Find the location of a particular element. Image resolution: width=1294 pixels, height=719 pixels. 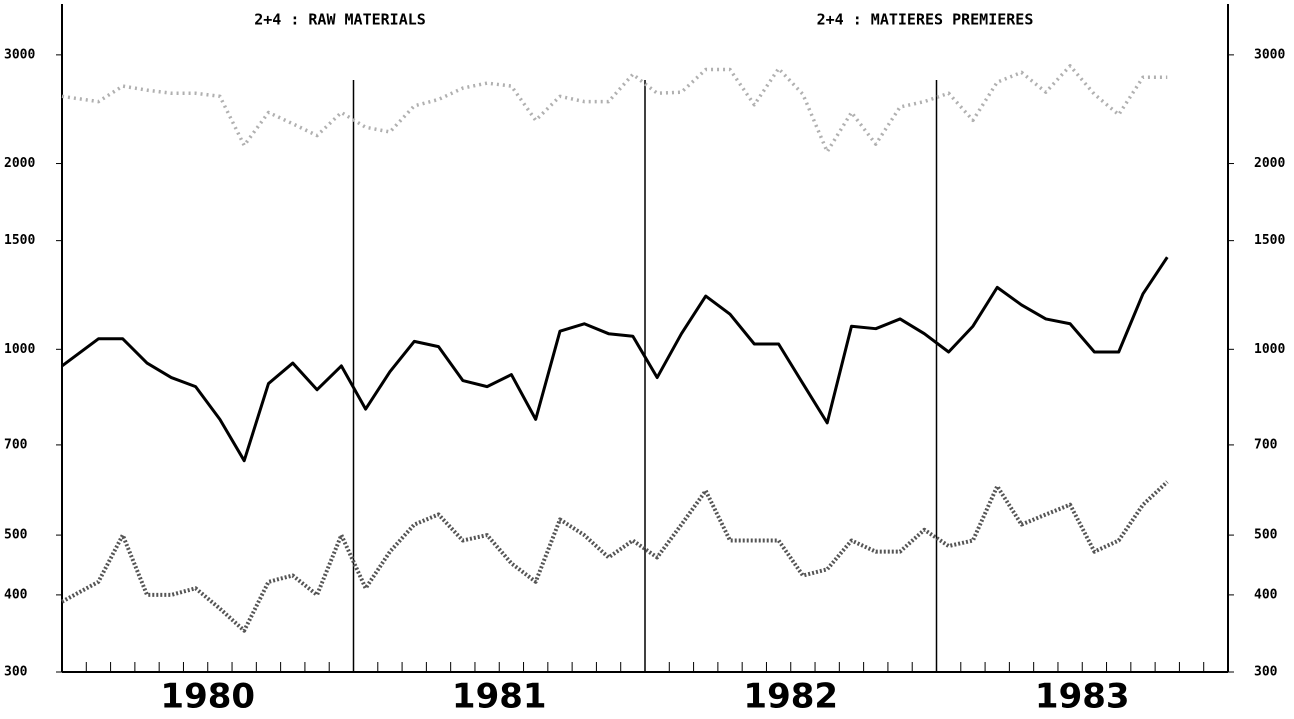

y-tick-label: 1000 is located at coordinates (19, 349).